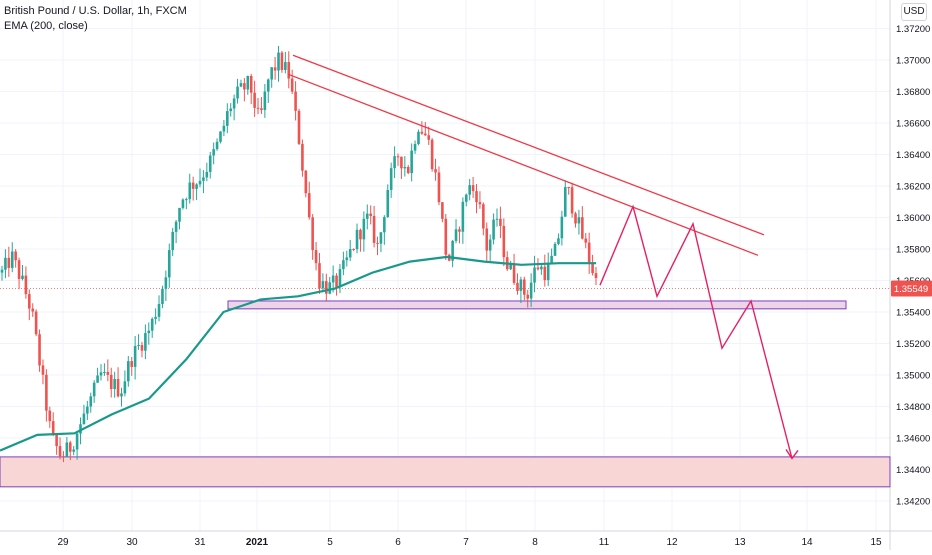  Describe the element at coordinates (913, 250) in the screenshot. I see `price-tick-label: 1.35800` at that location.